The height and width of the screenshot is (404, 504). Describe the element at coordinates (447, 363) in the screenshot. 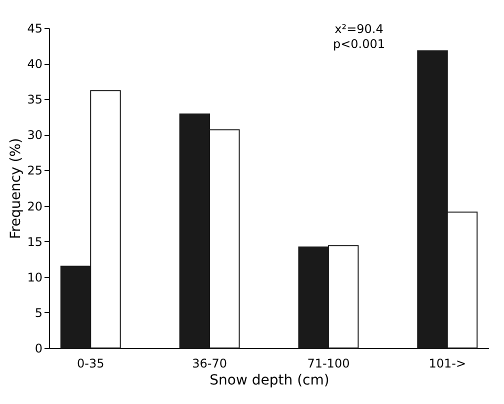

I see `x-tick-label: 101->` at that location.